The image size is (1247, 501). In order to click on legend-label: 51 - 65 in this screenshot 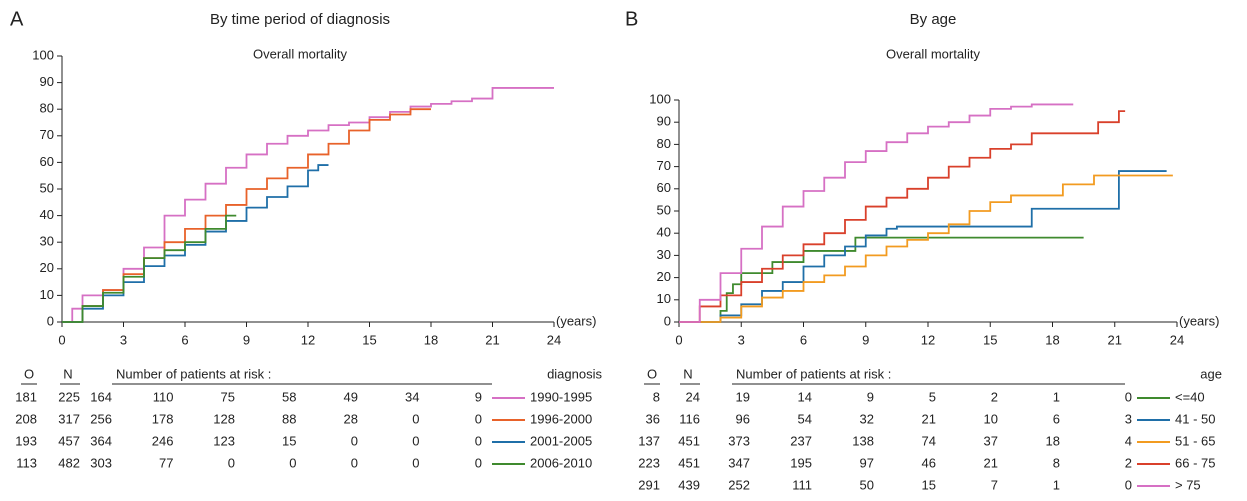, I will do `click(1195, 440)`.